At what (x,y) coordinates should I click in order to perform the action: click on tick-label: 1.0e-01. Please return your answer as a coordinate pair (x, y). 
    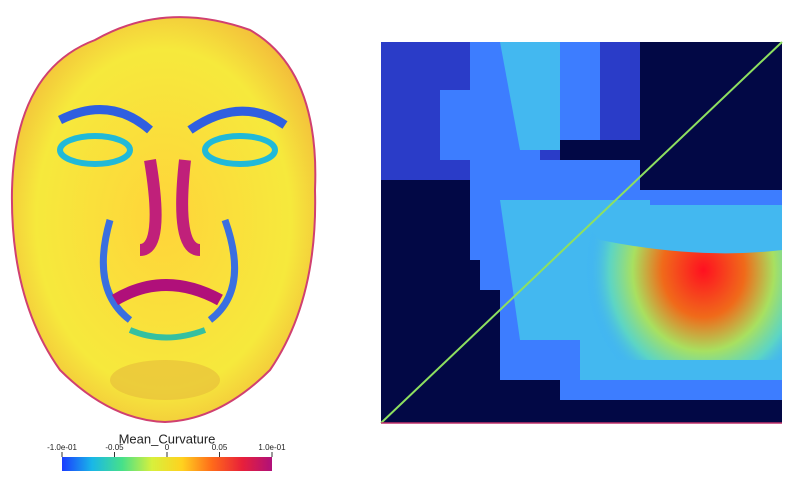
    Looking at the image, I should click on (272, 447).